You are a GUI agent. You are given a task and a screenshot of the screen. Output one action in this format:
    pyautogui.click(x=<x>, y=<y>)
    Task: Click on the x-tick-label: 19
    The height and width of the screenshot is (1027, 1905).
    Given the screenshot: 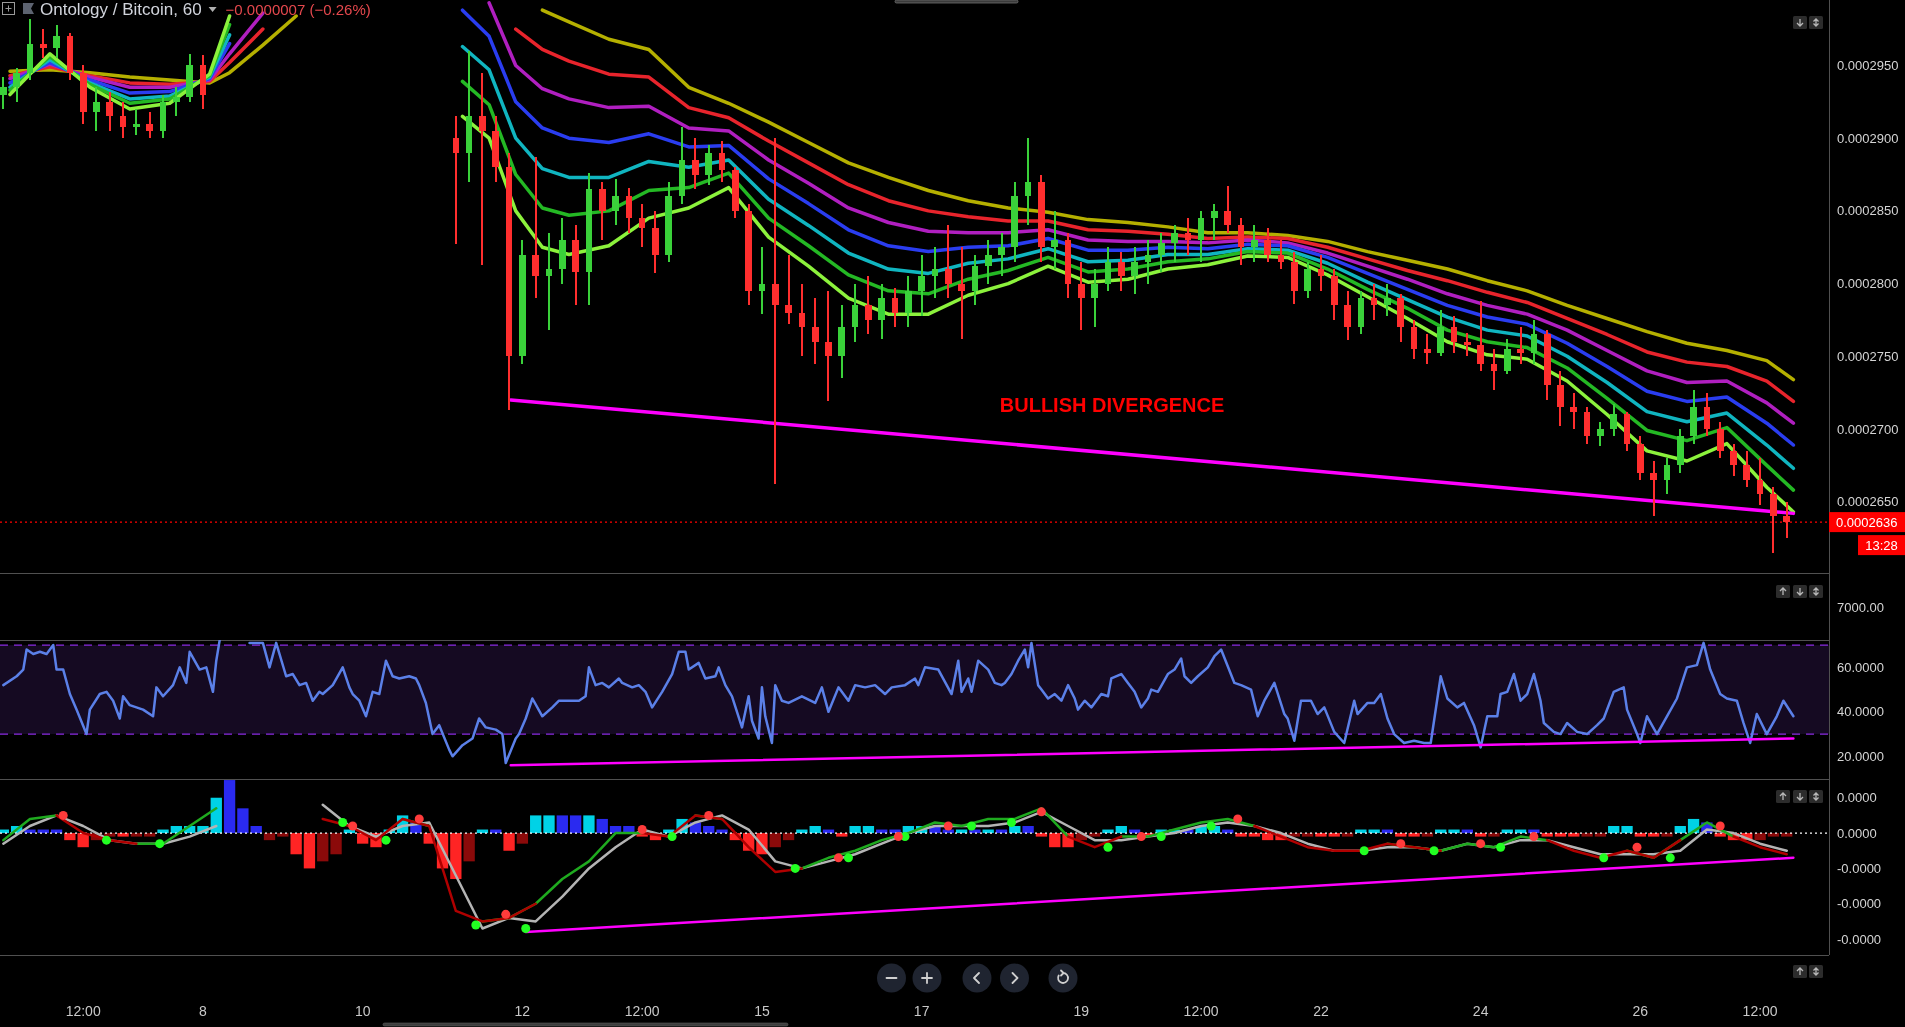 What is the action you would take?
    pyautogui.click(x=1081, y=1011)
    